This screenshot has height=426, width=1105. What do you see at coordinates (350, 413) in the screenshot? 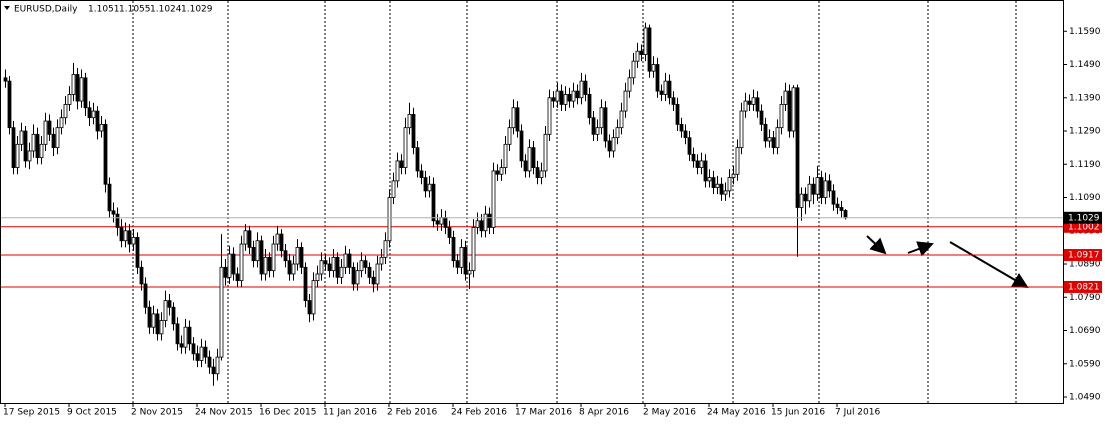
I see `x-tick-label: 11 Jan 2016` at bounding box center [350, 413].